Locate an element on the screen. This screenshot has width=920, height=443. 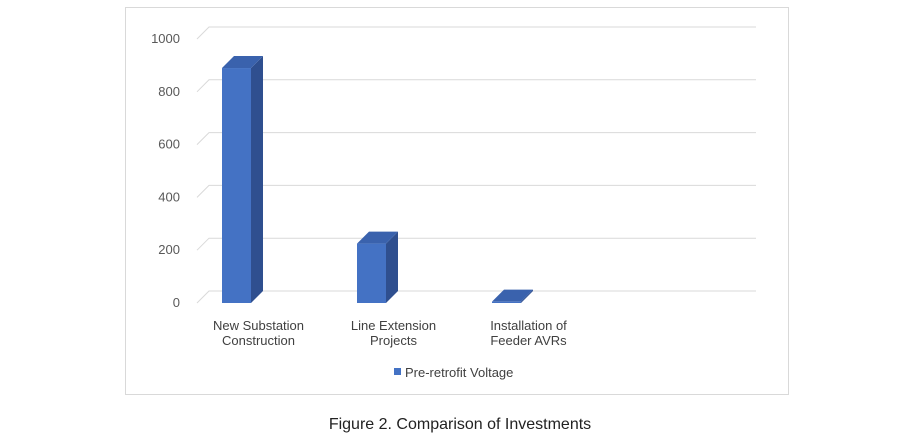
y-tick-label-2: 400 is located at coordinates (169, 196).